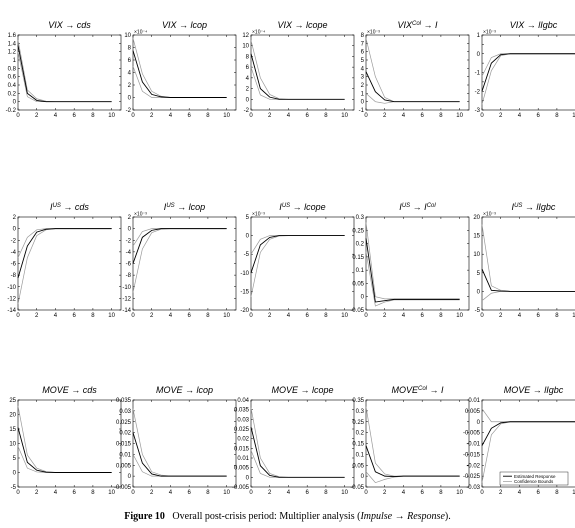  What do you see at coordinates (14, 253) in the screenshot?
I see `y-tick-label: -4` at bounding box center [14, 253].